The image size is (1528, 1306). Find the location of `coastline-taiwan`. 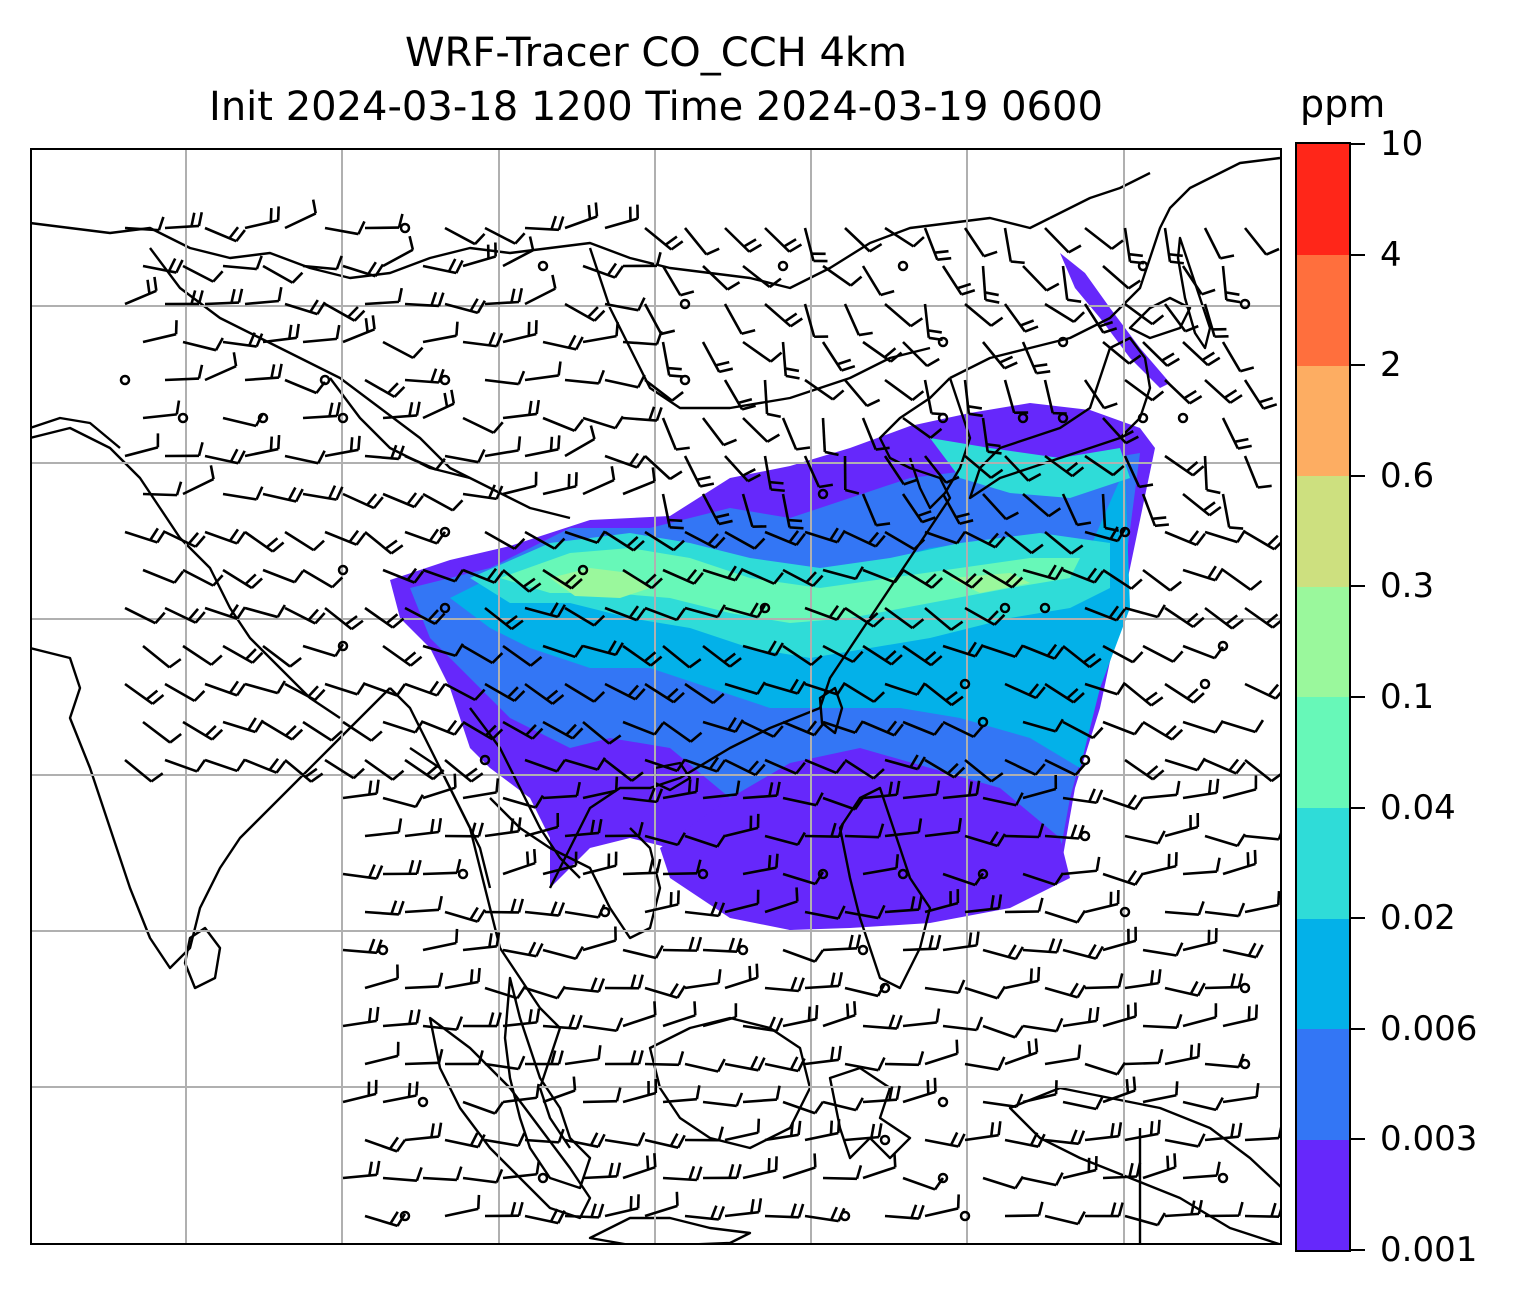

coastline-taiwan is located at coordinates (831, 710).